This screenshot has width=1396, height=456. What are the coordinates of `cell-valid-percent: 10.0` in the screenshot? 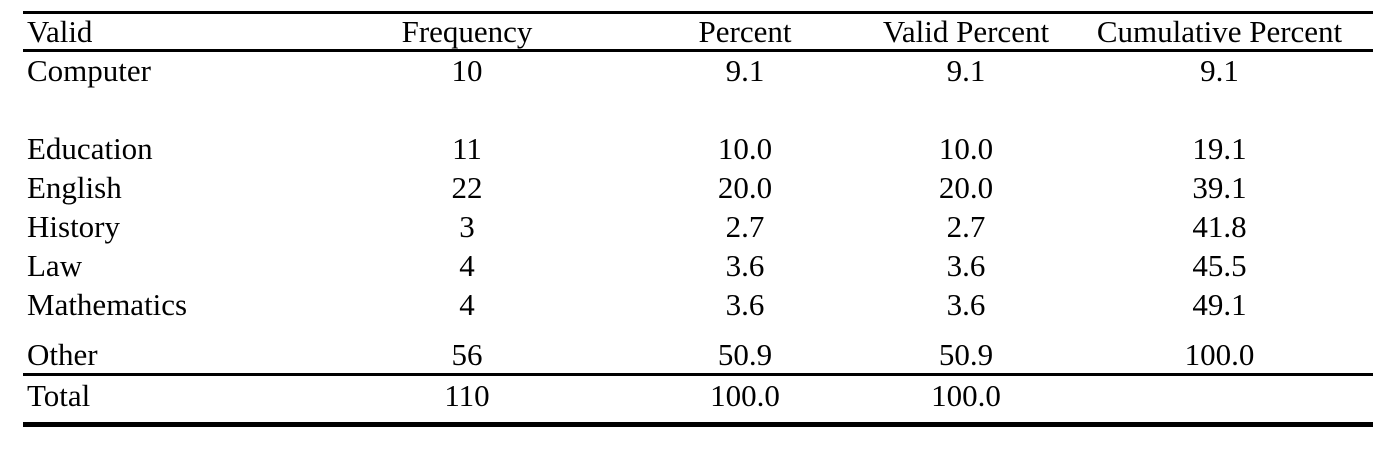 It's located at (966, 148).